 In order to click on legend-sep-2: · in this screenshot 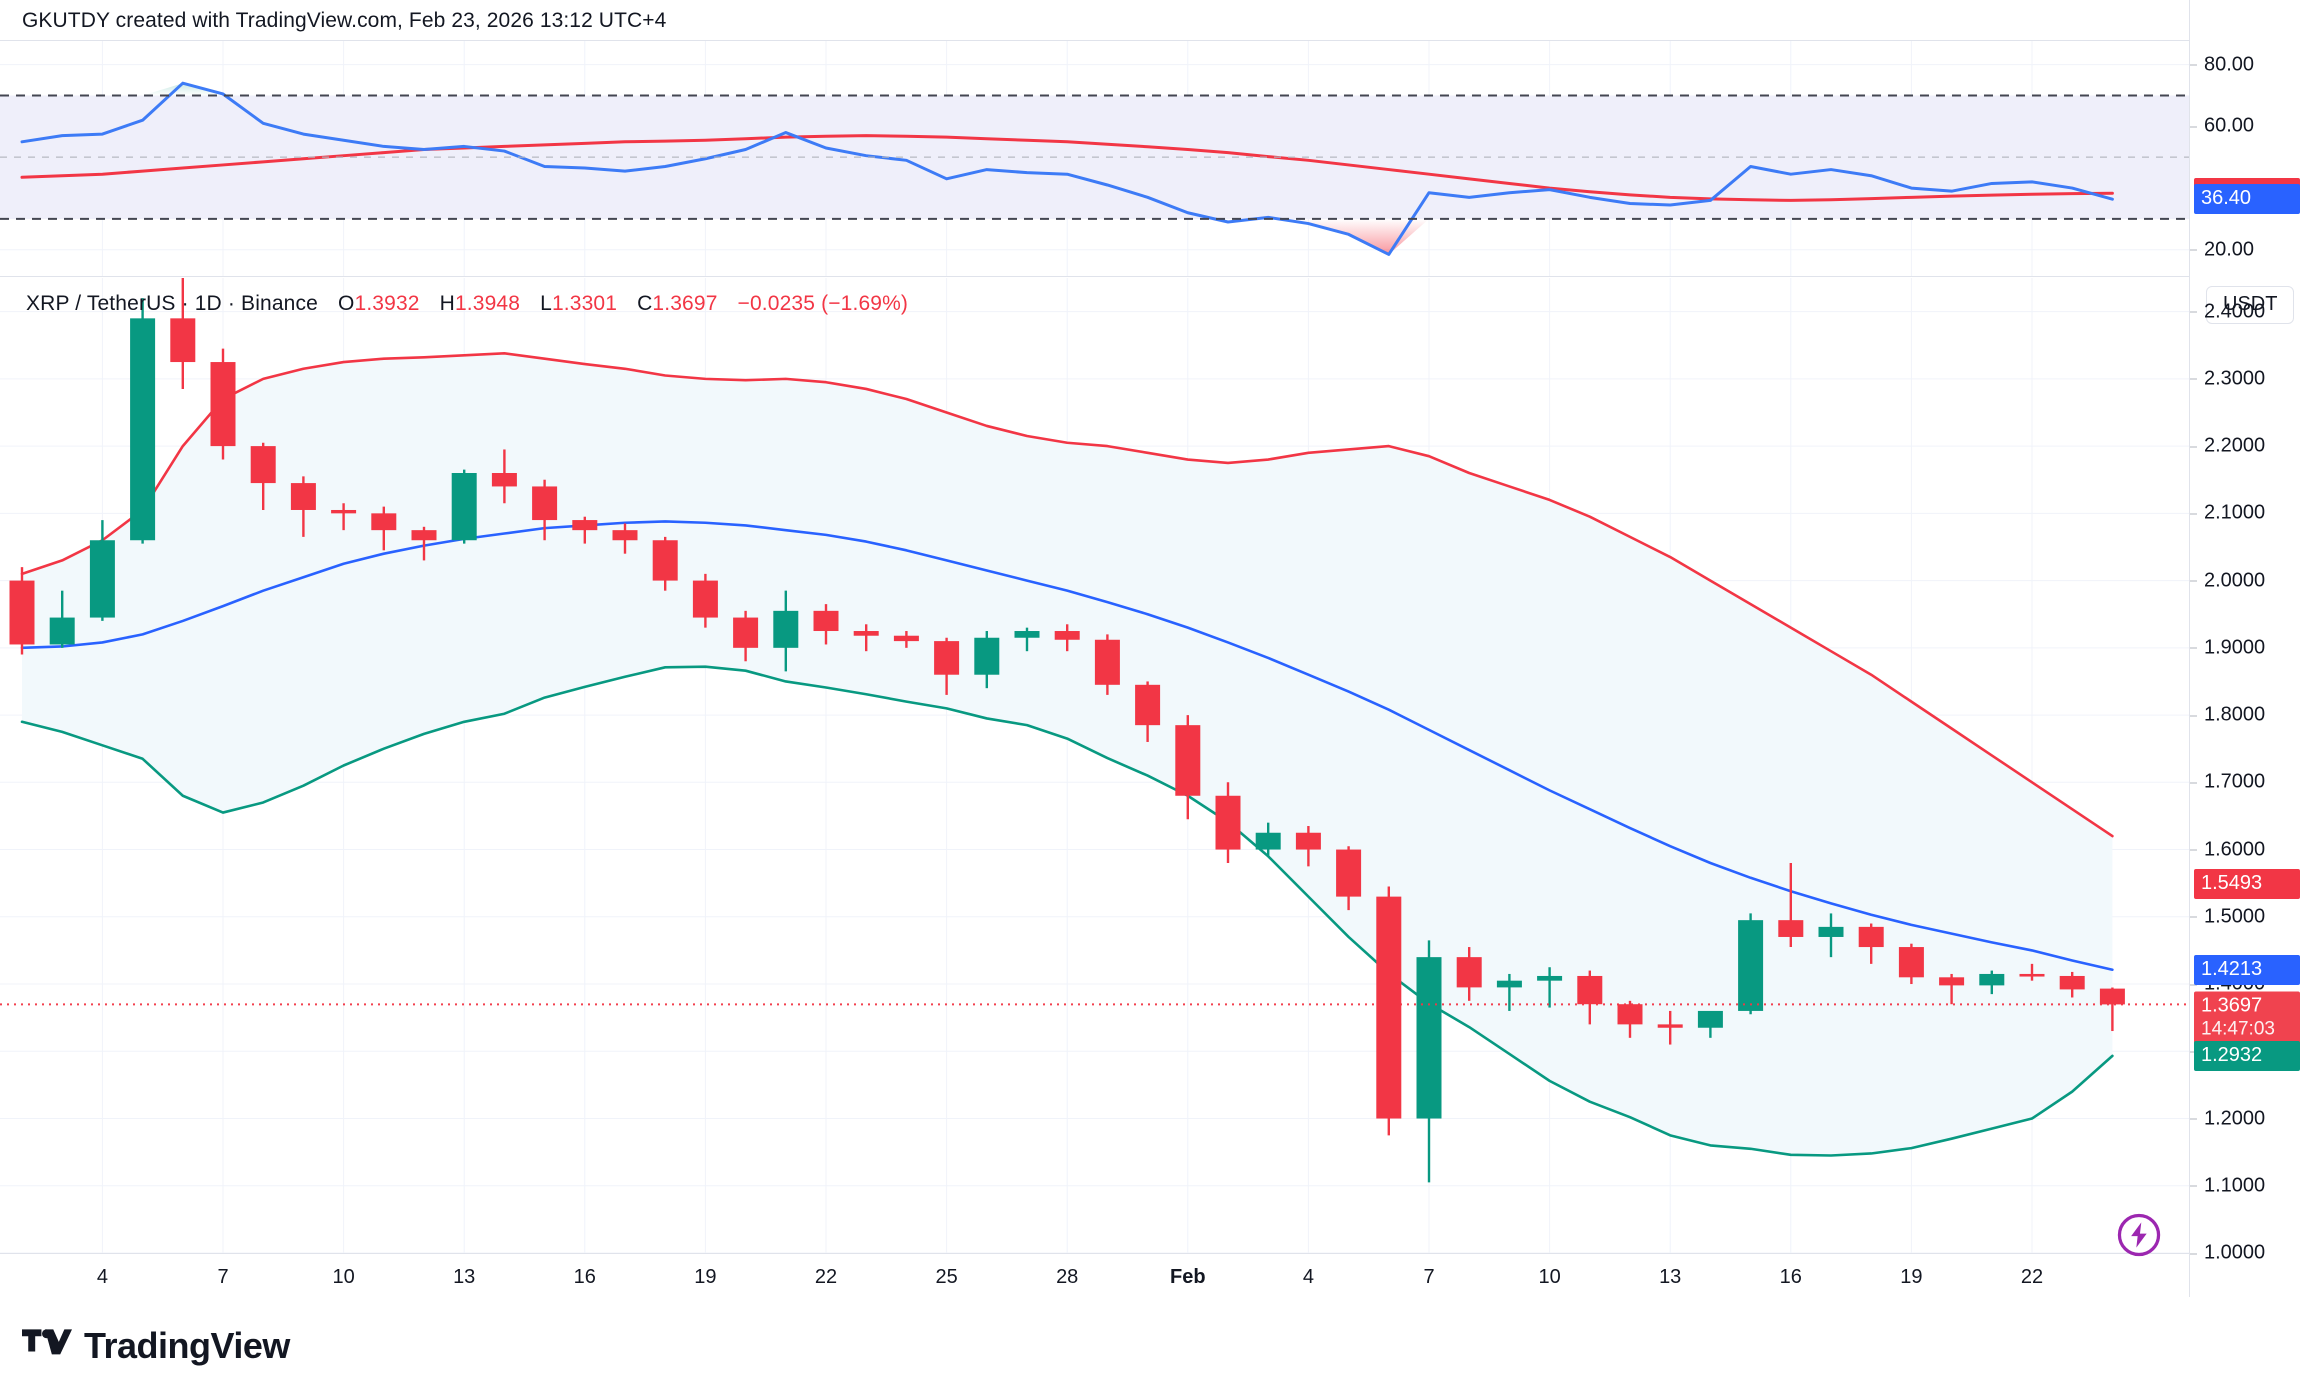, I will do `click(231, 303)`.